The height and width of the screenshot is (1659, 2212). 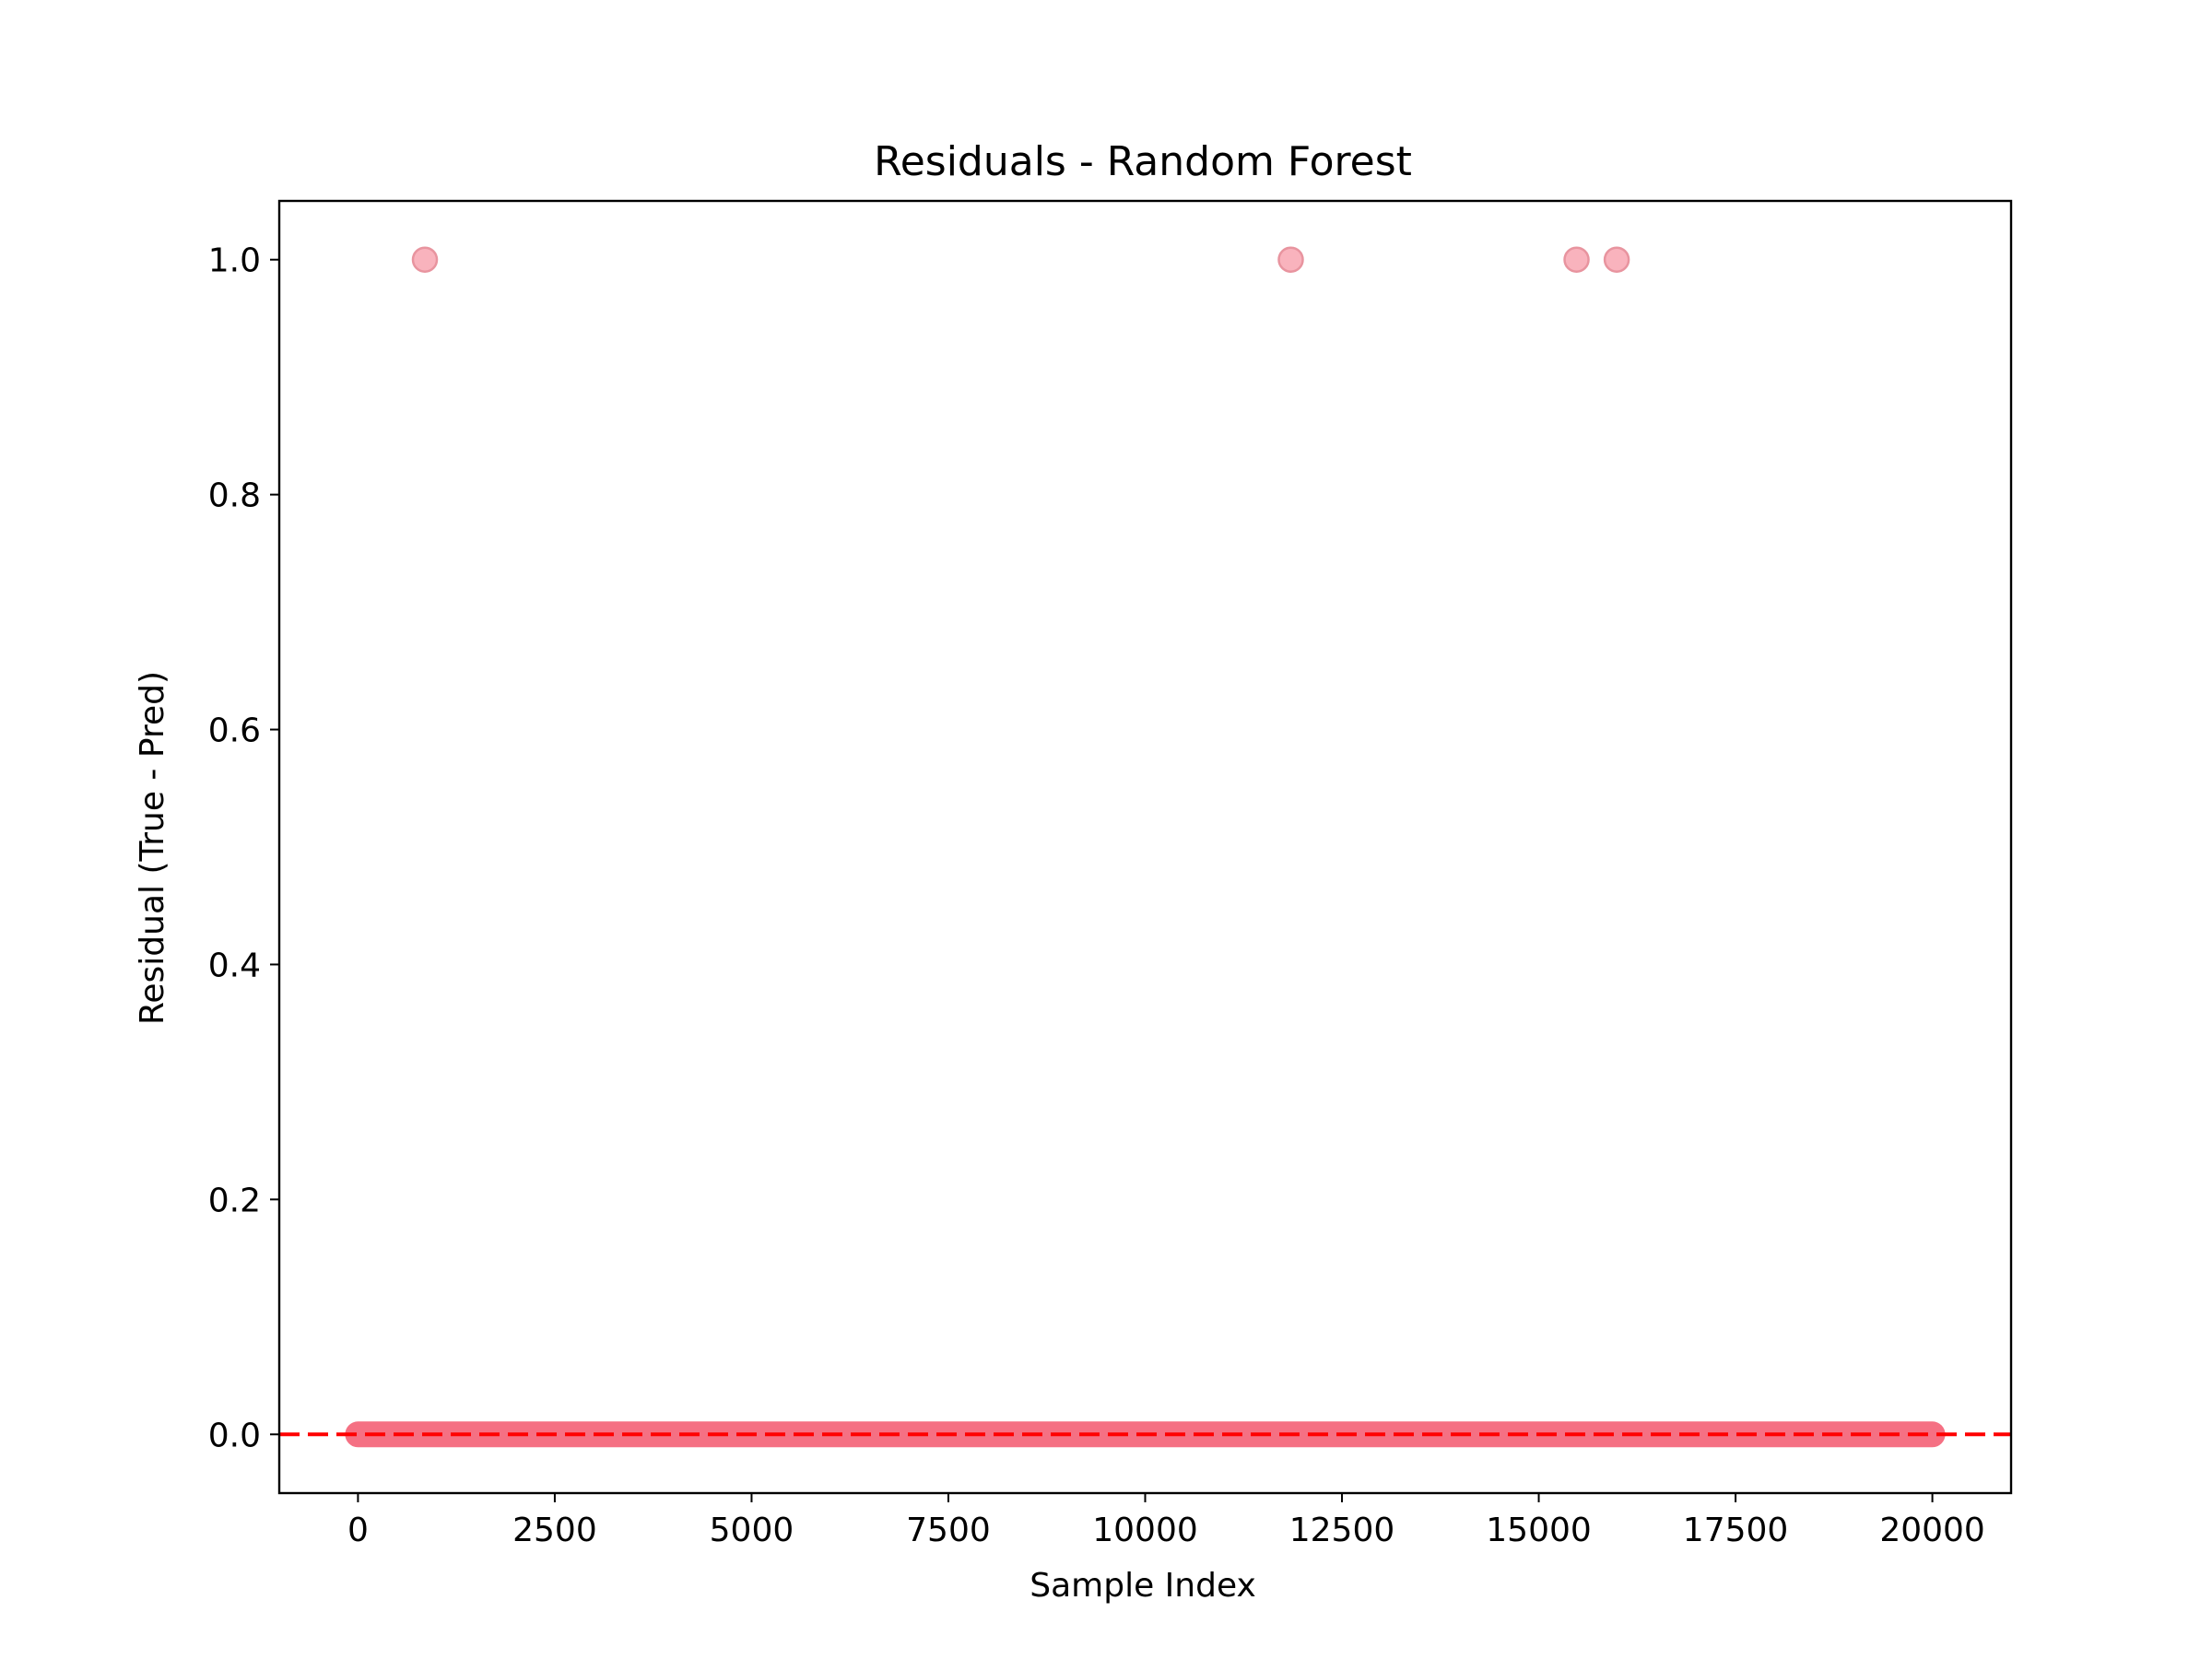 I want to click on y-tick-label: 1.0, so click(x=234, y=261).